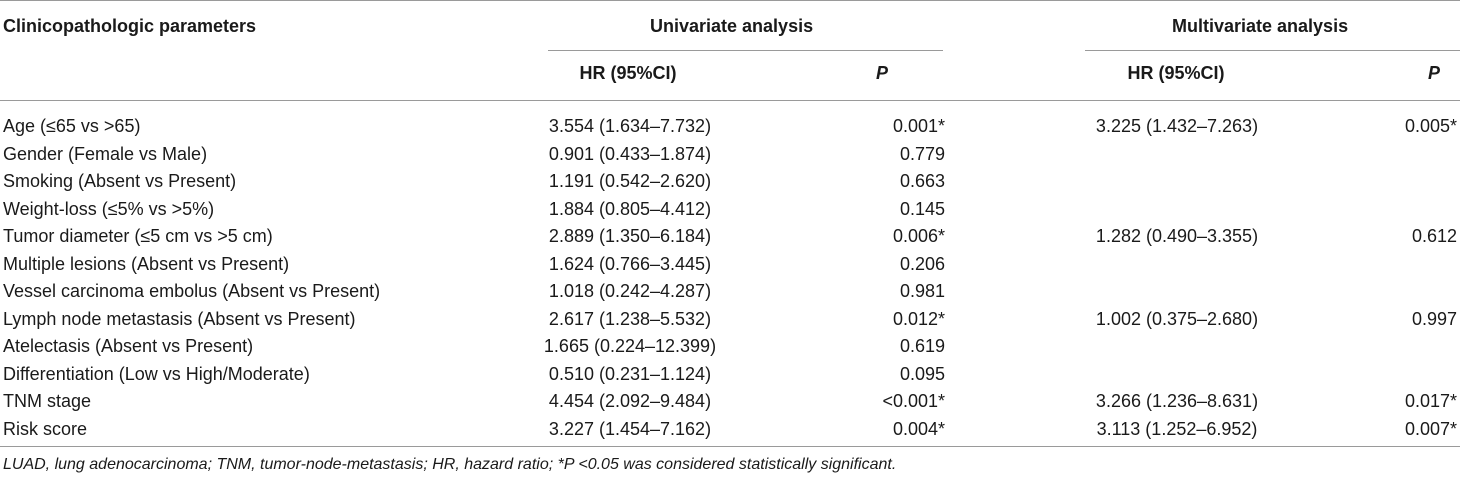 This screenshot has width=1460, height=482. What do you see at coordinates (1434, 73) in the screenshot?
I see `multivariate-p-header: P` at bounding box center [1434, 73].